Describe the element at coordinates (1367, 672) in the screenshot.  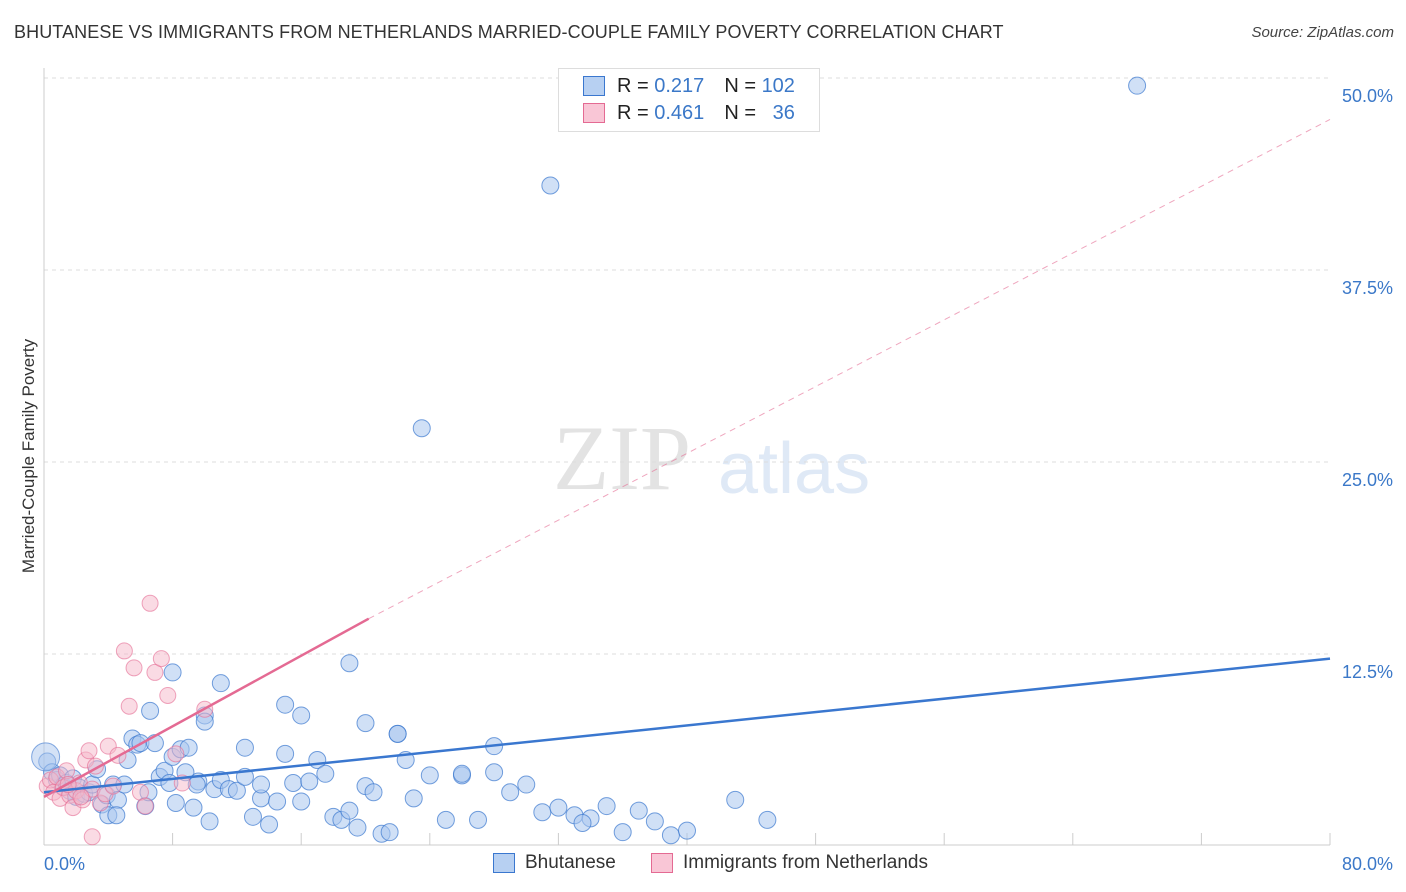
I see `y-tick-label: 12.5%` at that location.